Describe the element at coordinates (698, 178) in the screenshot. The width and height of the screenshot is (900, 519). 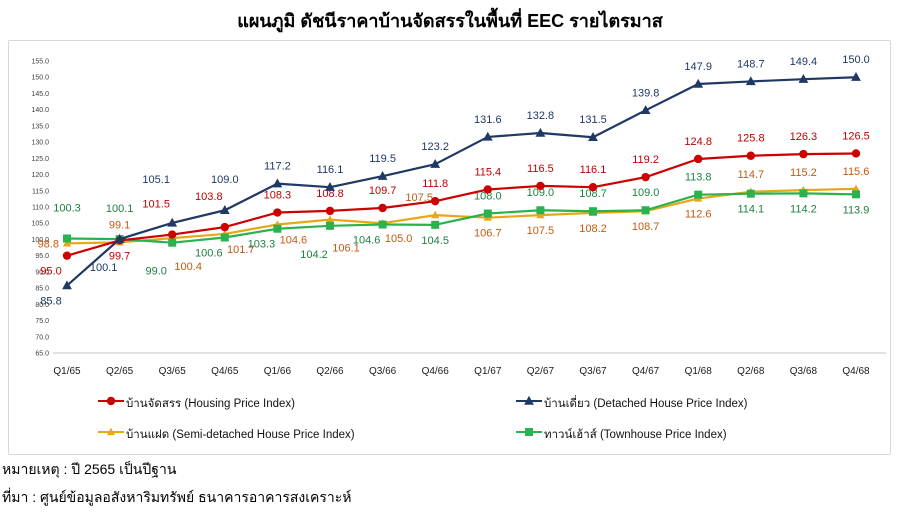
I see `data-label-townhouse: 113.8` at that location.